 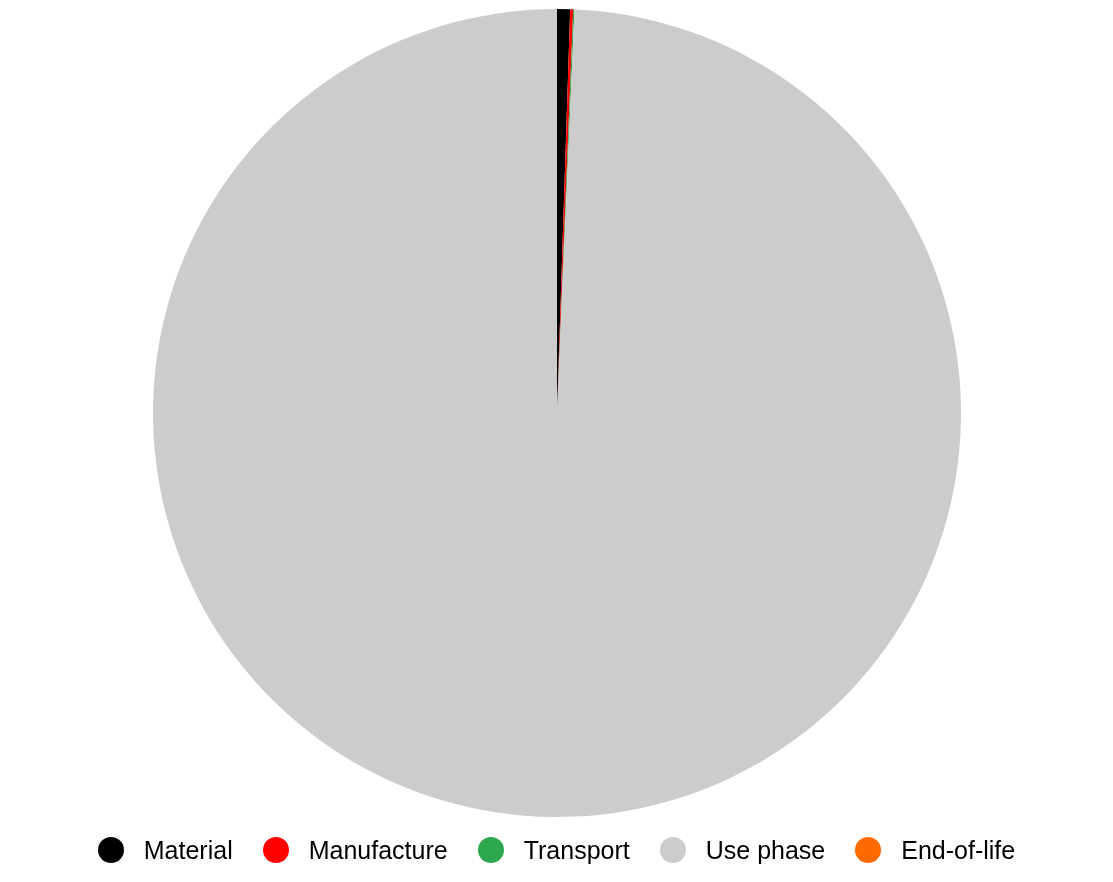 I want to click on legend-label: Transport, so click(x=576, y=850).